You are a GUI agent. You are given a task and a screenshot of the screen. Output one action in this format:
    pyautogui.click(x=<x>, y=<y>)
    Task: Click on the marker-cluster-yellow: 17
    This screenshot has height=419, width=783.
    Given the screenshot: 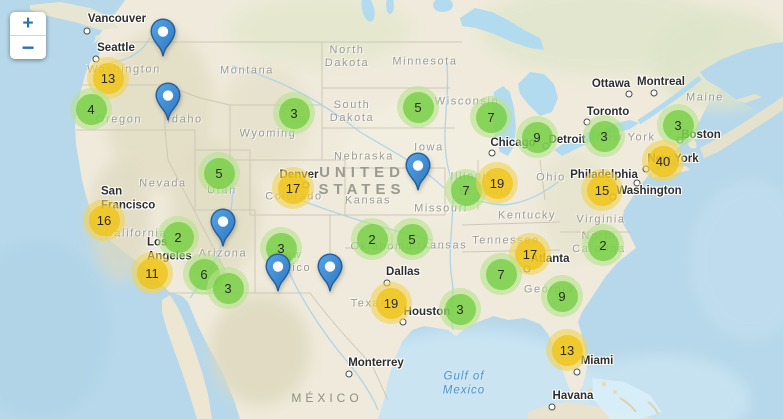 What is the action you would take?
    pyautogui.click(x=293, y=188)
    